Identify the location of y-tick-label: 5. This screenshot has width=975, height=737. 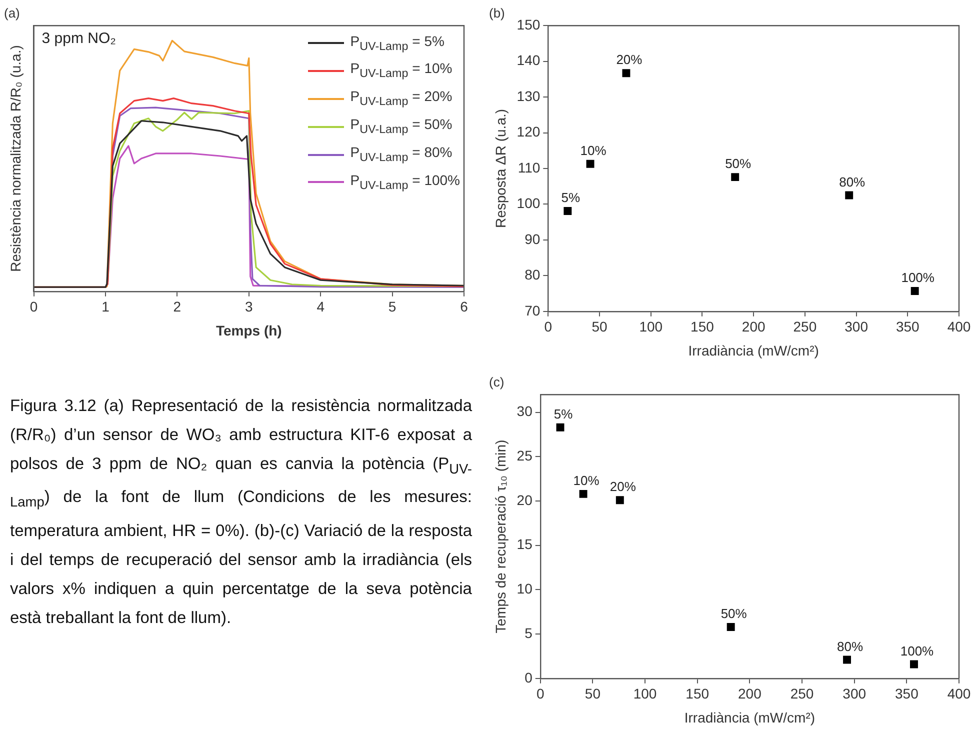
(528, 632).